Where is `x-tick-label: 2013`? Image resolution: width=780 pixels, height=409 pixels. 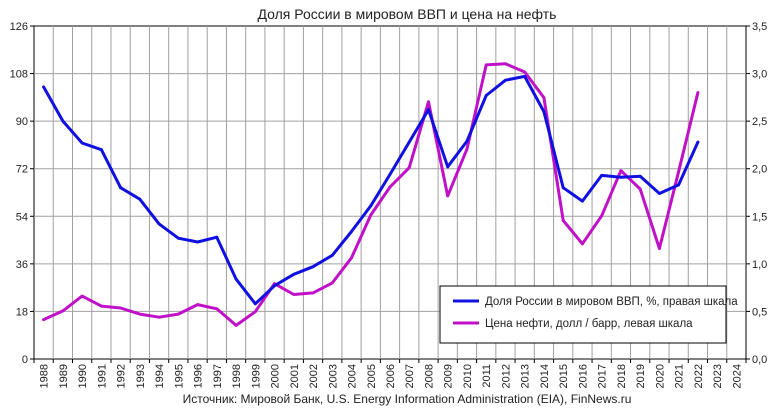 x-tick-label: 2013 is located at coordinates (526, 376).